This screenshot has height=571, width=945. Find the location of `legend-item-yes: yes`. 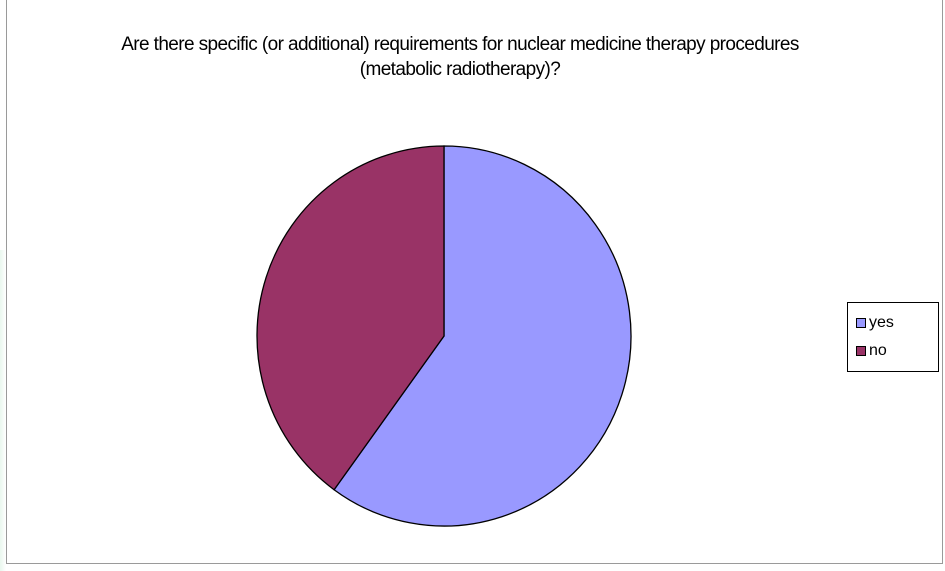

legend-item-yes: yes is located at coordinates (875, 323).